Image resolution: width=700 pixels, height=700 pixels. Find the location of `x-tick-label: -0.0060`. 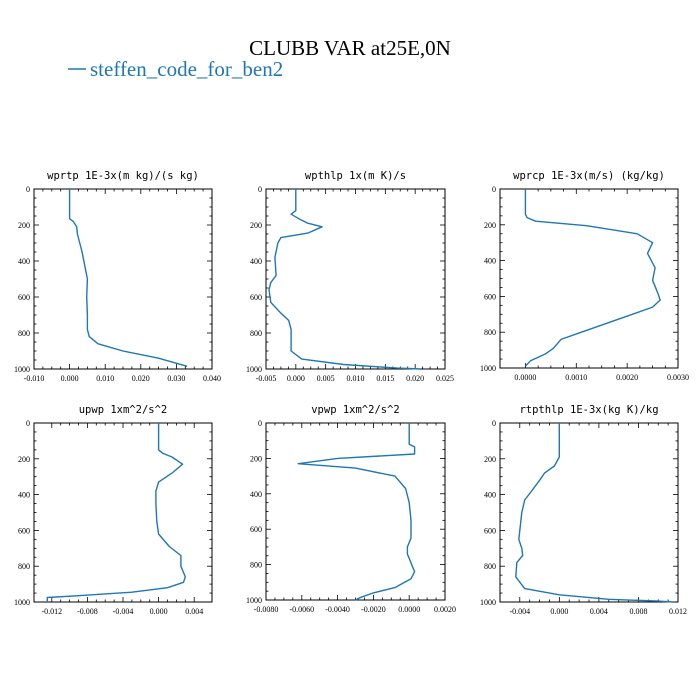

x-tick-label: -0.0060 is located at coordinates (301, 609).